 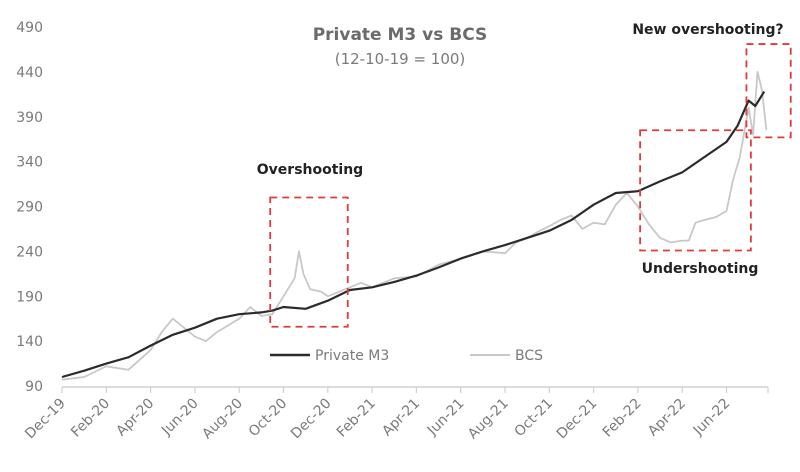 What do you see at coordinates (667, 418) in the screenshot?
I see `x-tick-label: Apr-22` at bounding box center [667, 418].